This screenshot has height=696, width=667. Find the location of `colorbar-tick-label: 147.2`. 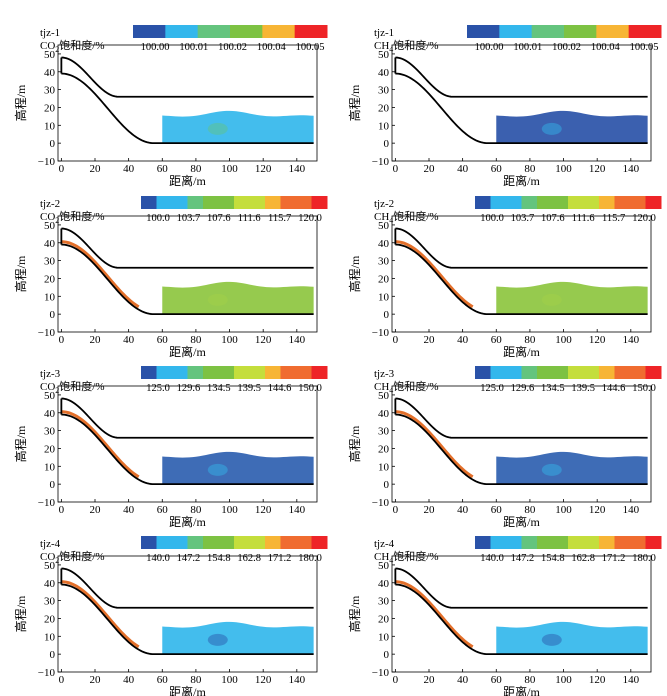

colorbar-tick-label: 147.2 is located at coordinates (523, 558).